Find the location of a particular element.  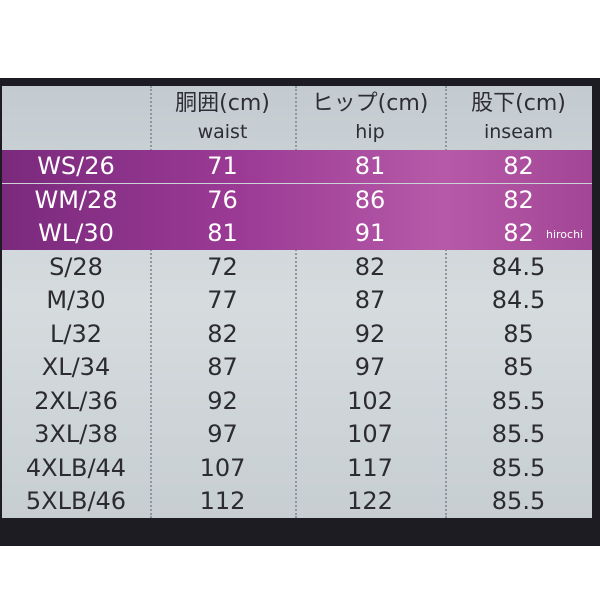

table-row: 5XLB/46 112 122 85.5 is located at coordinates (297, 501).